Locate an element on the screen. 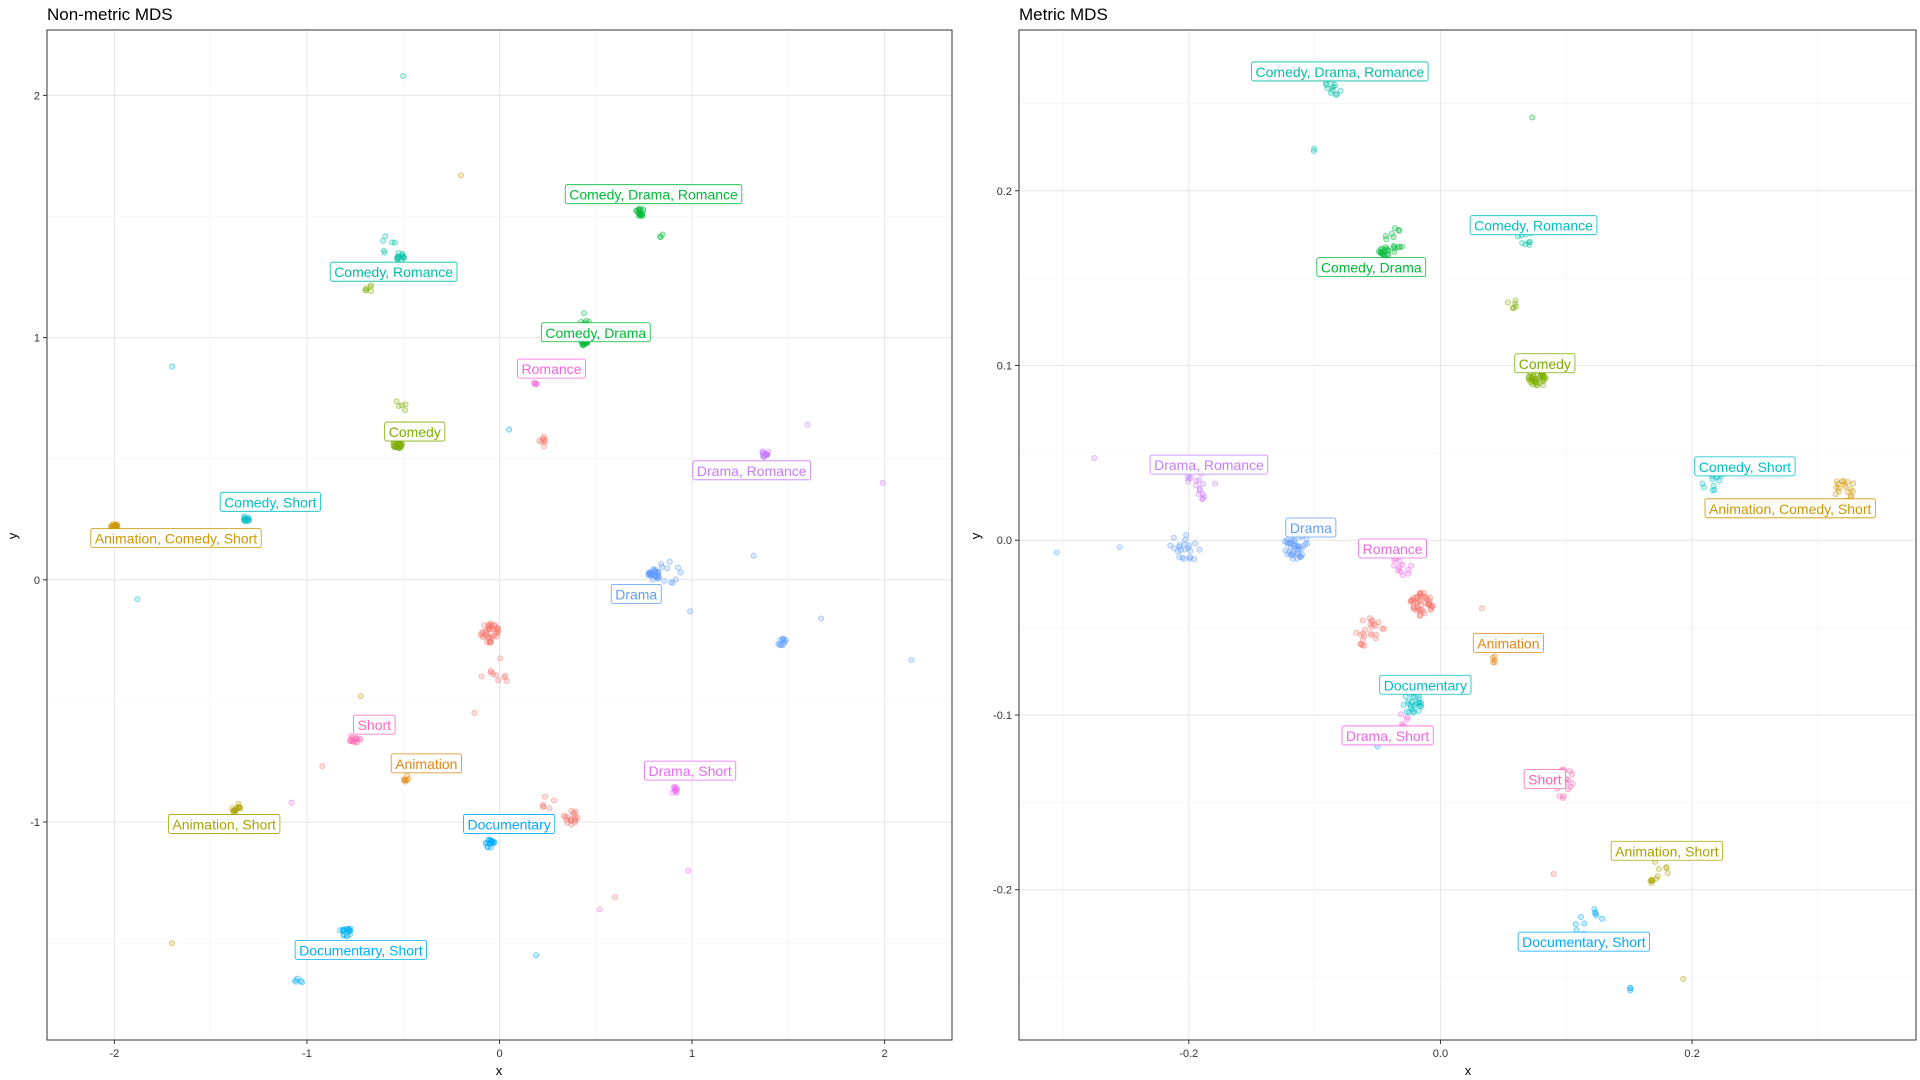 The height and width of the screenshot is (1080, 1920). genre-label-text: Drama is located at coordinates (636, 594).